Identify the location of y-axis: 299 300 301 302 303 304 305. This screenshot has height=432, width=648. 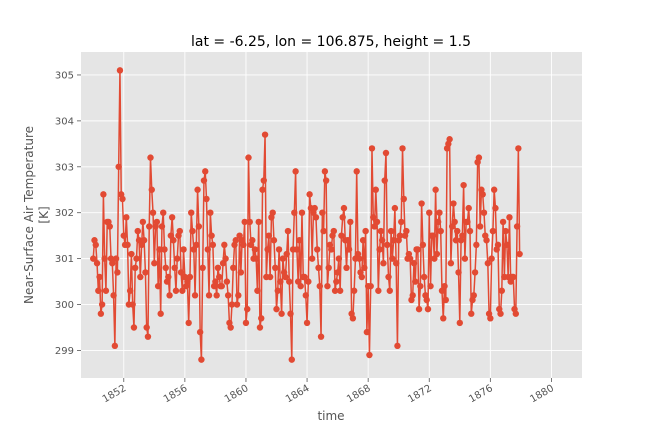
(68, 213).